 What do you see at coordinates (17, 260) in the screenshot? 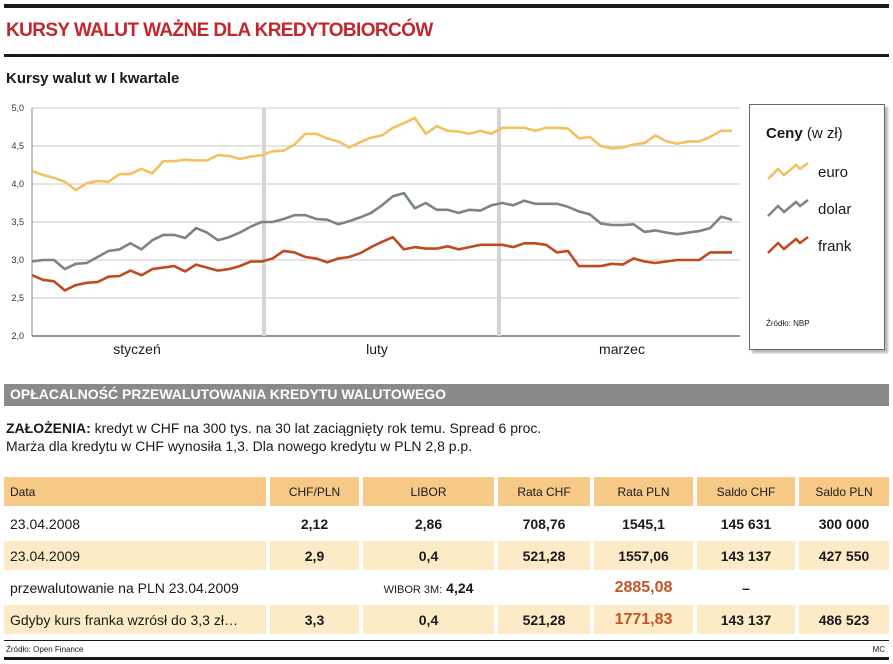
I see `y-tick-label: 3,0` at bounding box center [17, 260].